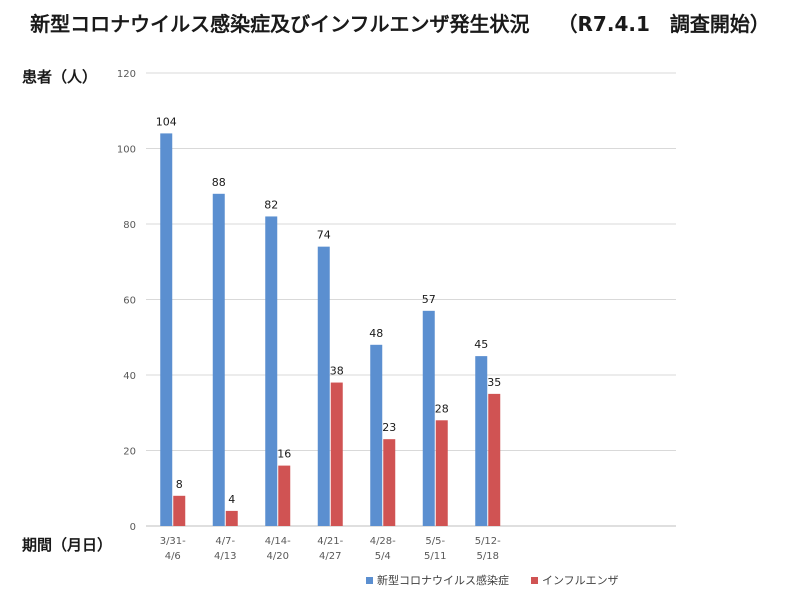 The image size is (800, 604). I want to click on data-label-covid: 104, so click(166, 121).